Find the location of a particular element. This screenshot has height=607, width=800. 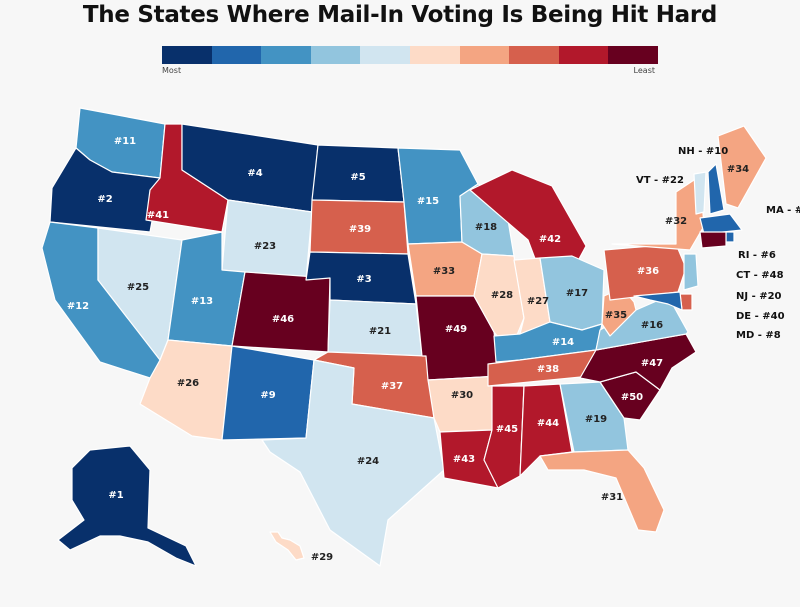

state-rank-label-az: #26 is located at coordinates (188, 383).